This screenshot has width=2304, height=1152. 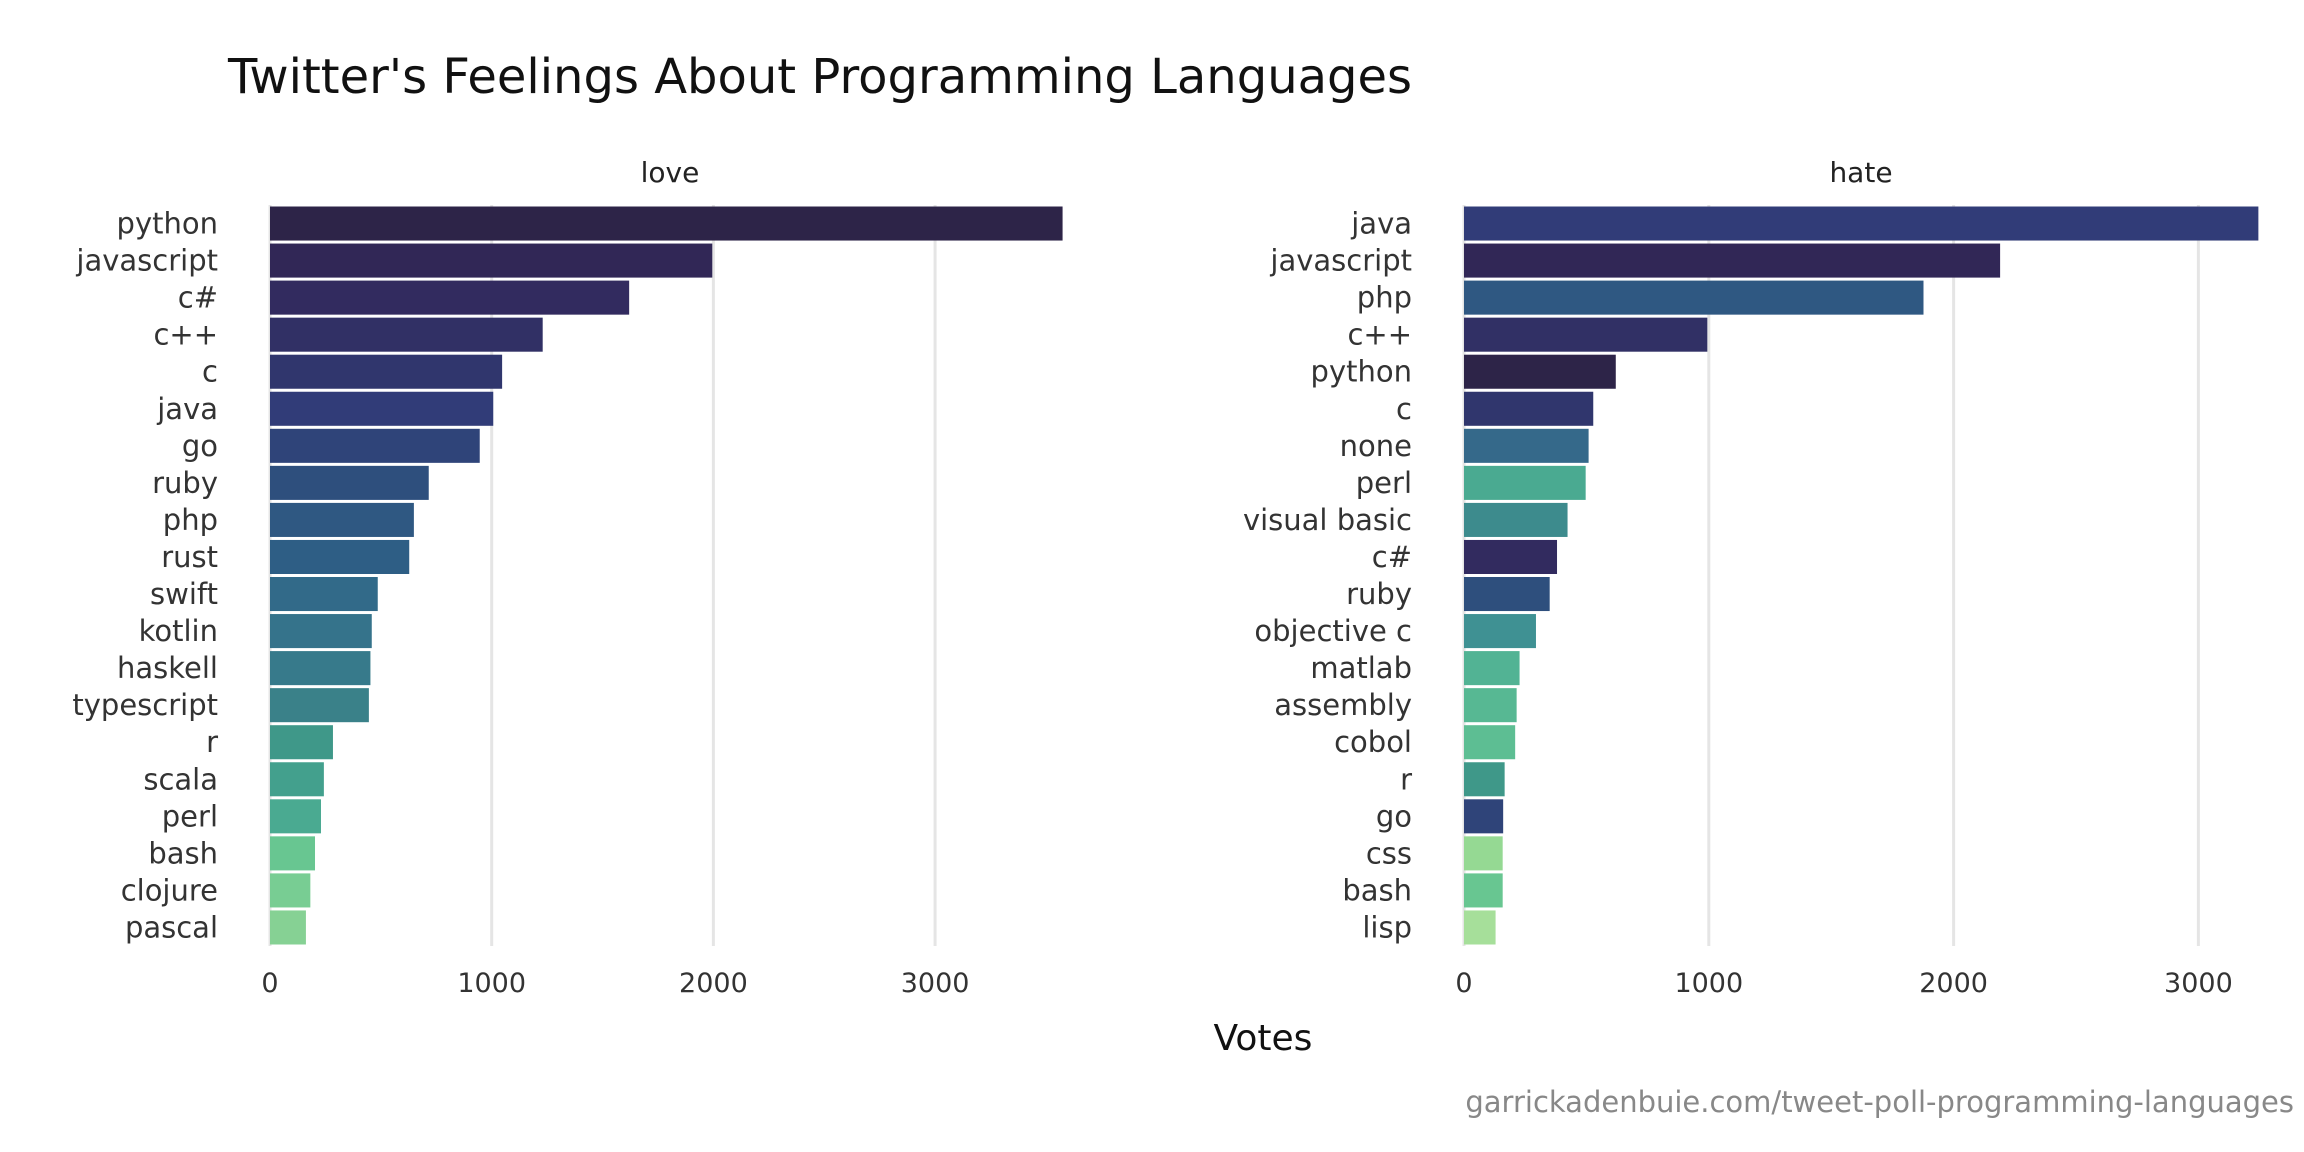 I want to click on y-tick-label: matlab, so click(x=1361, y=668).